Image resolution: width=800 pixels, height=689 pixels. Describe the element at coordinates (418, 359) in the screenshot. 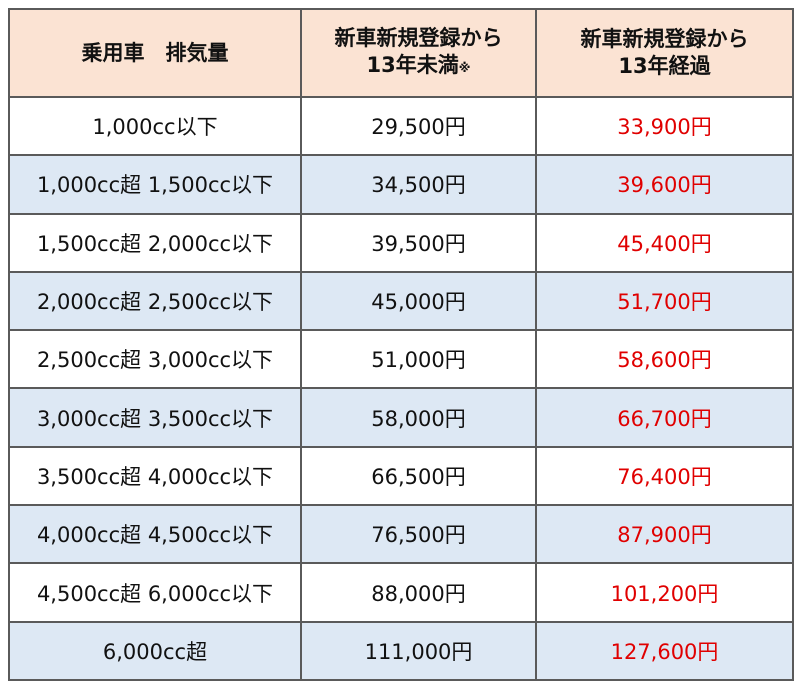

I see `tax-under-13-cell: 51,000円` at that location.